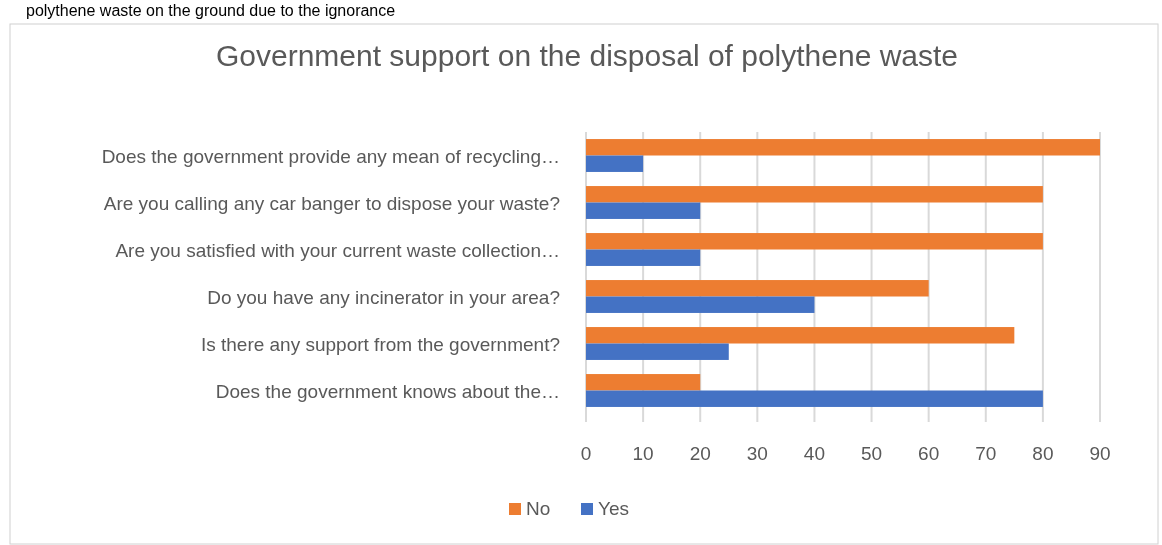 Image resolution: width=1162 pixels, height=545 pixels. Describe the element at coordinates (986, 453) in the screenshot. I see `x-tick-label: 70` at that location.